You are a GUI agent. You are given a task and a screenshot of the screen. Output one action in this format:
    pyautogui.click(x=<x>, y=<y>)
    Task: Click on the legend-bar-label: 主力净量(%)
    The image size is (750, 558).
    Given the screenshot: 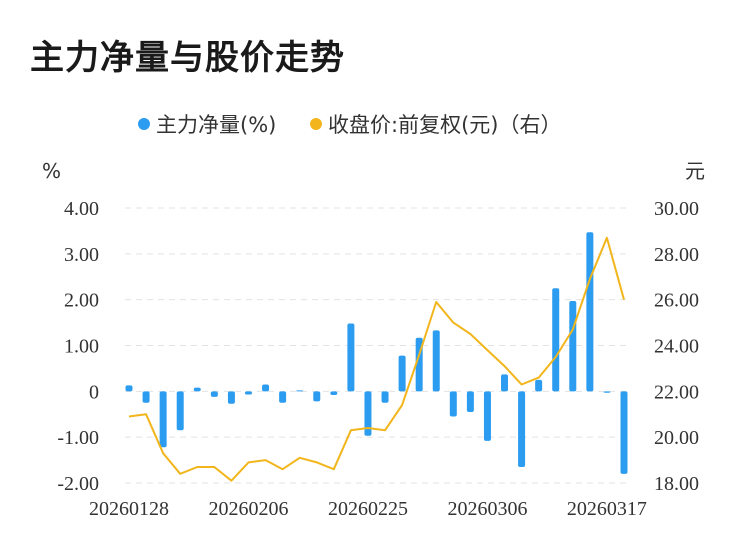 What is the action you would take?
    pyautogui.click(x=216, y=125)
    